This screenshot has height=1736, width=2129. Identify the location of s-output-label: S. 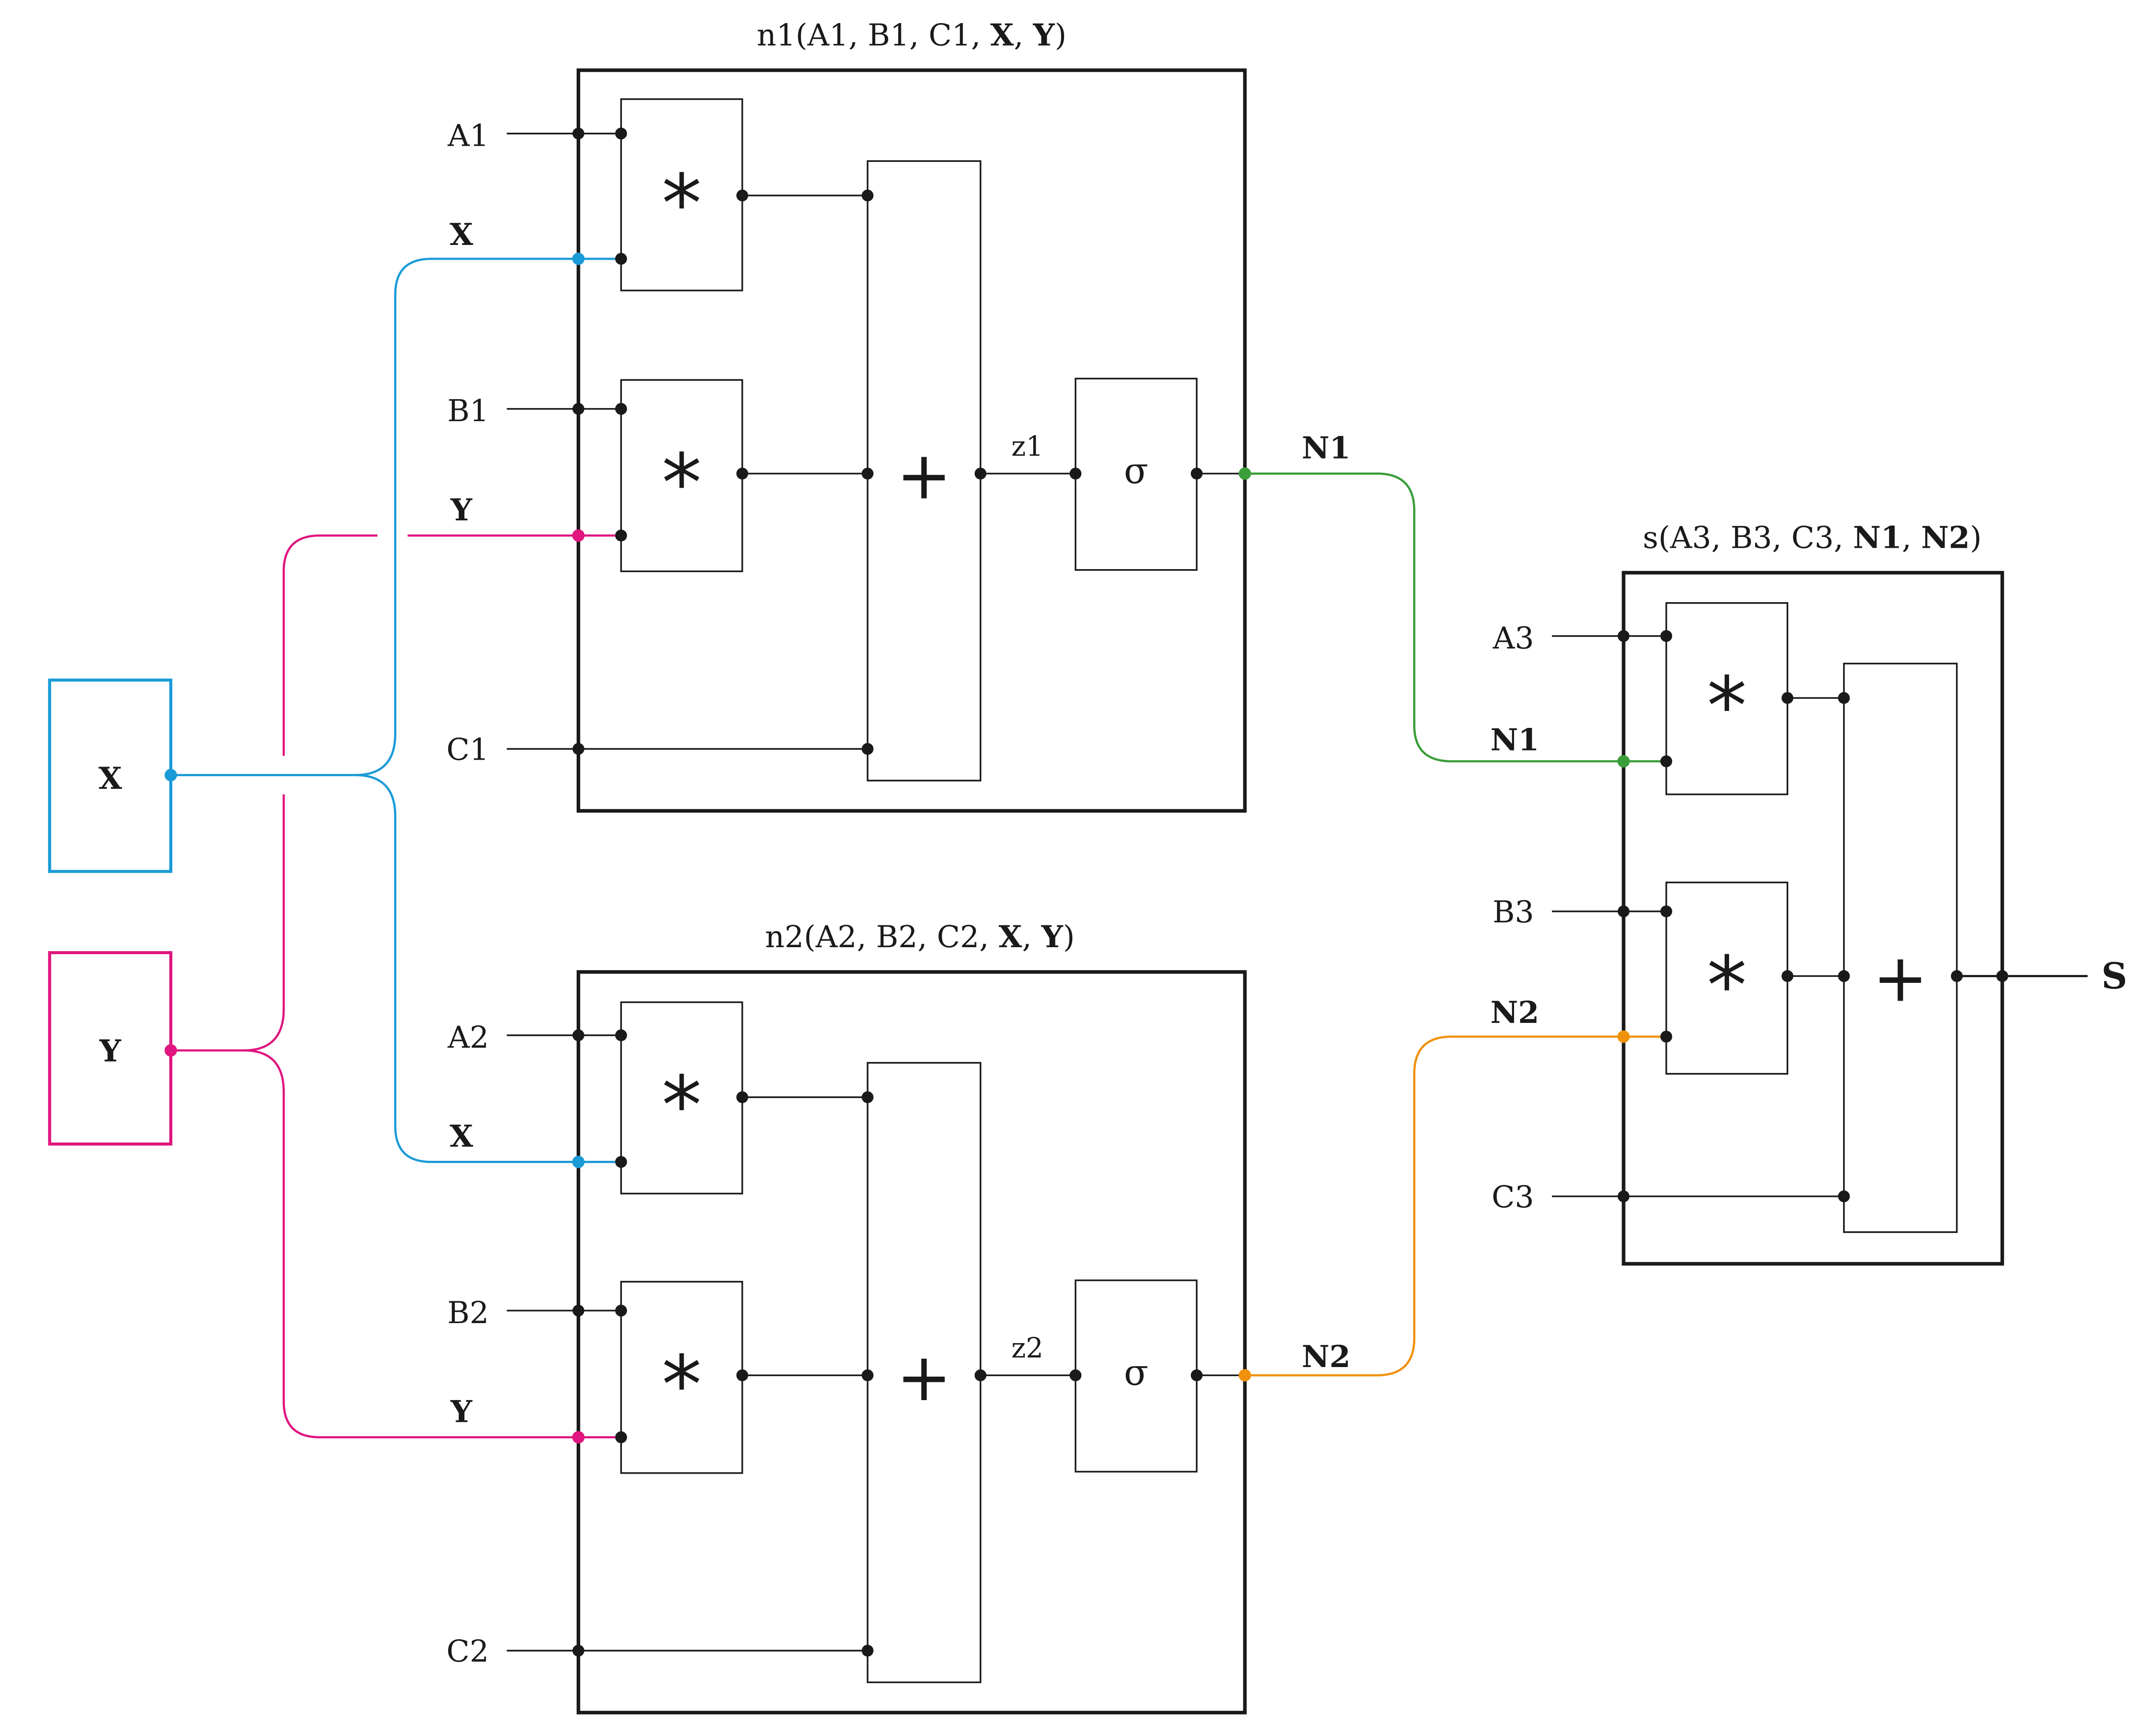
(2114, 976).